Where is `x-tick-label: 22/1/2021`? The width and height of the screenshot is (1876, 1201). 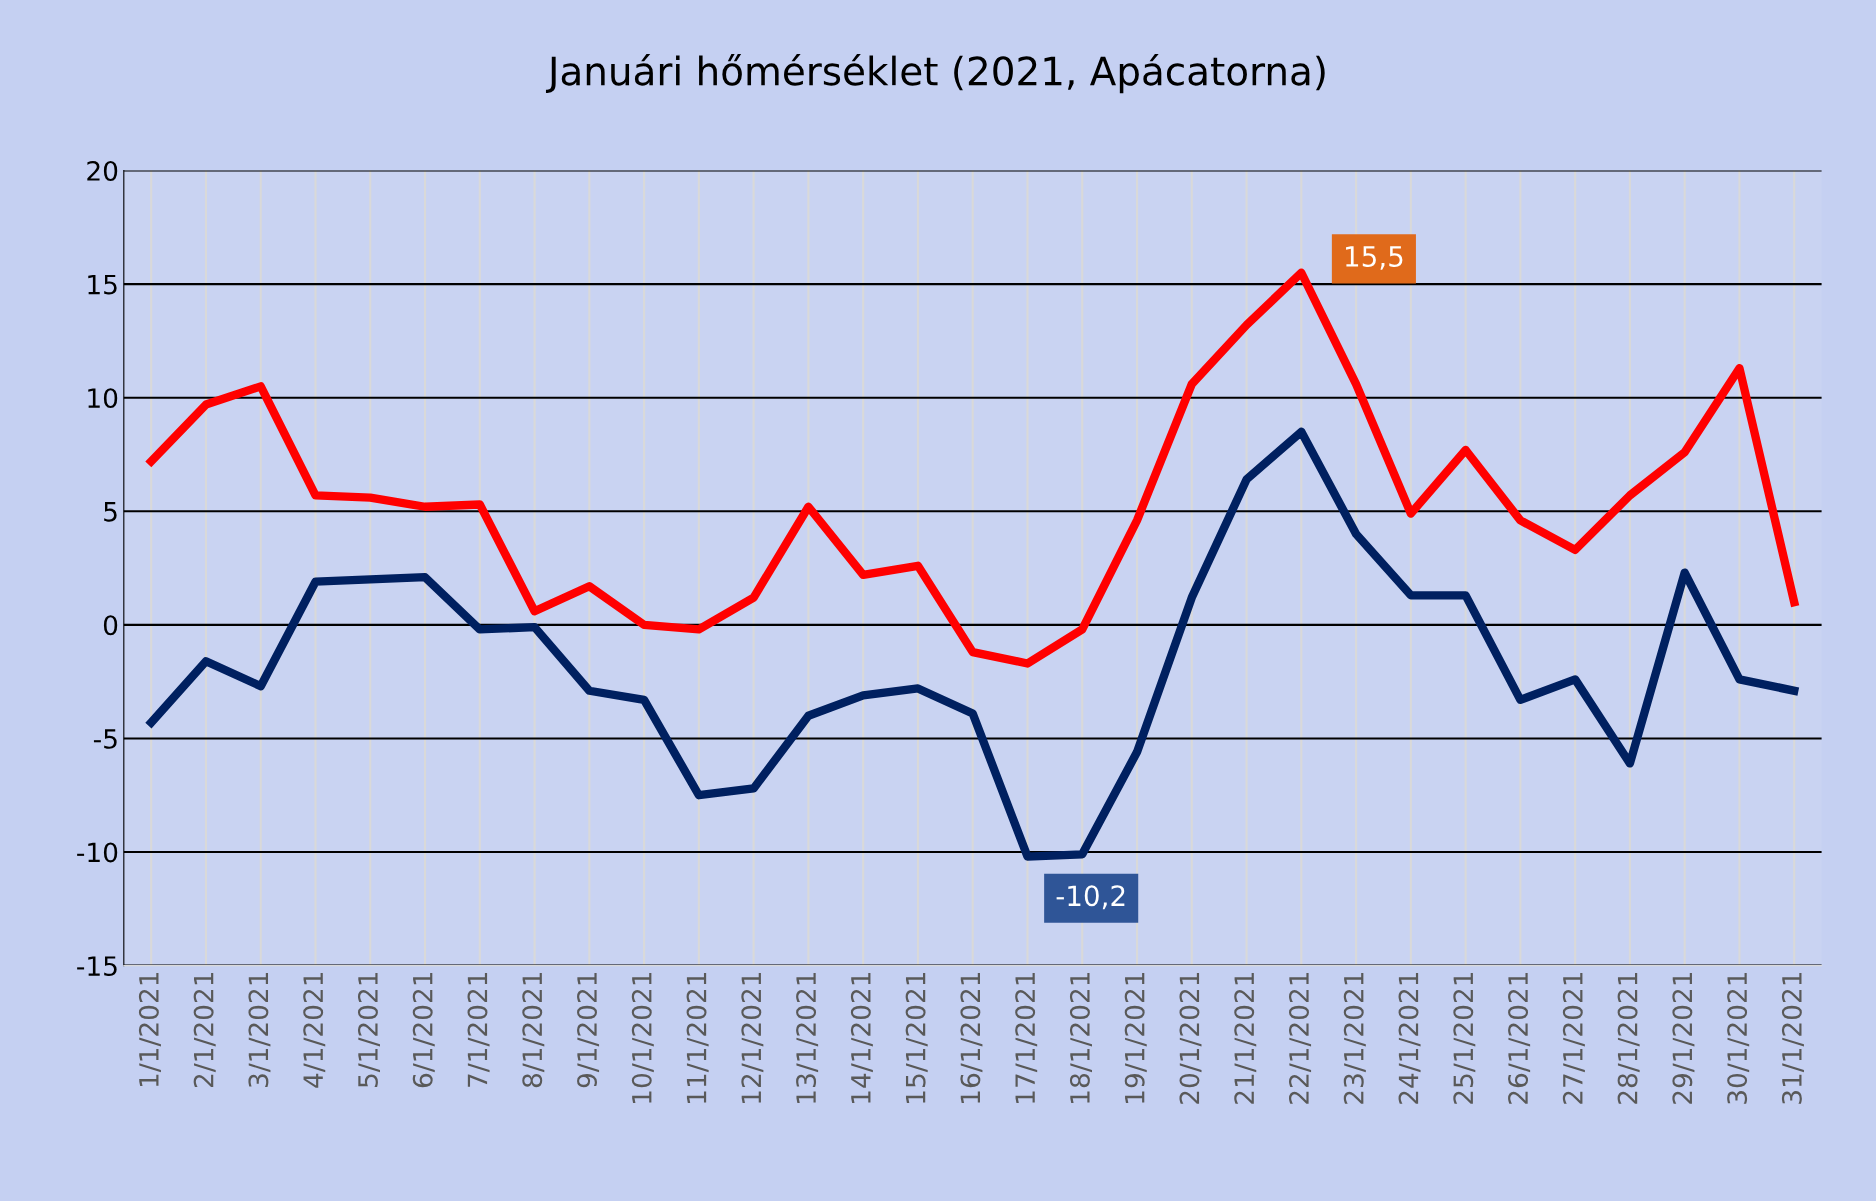 x-tick-label: 22/1/2021 is located at coordinates (1300, 1038).